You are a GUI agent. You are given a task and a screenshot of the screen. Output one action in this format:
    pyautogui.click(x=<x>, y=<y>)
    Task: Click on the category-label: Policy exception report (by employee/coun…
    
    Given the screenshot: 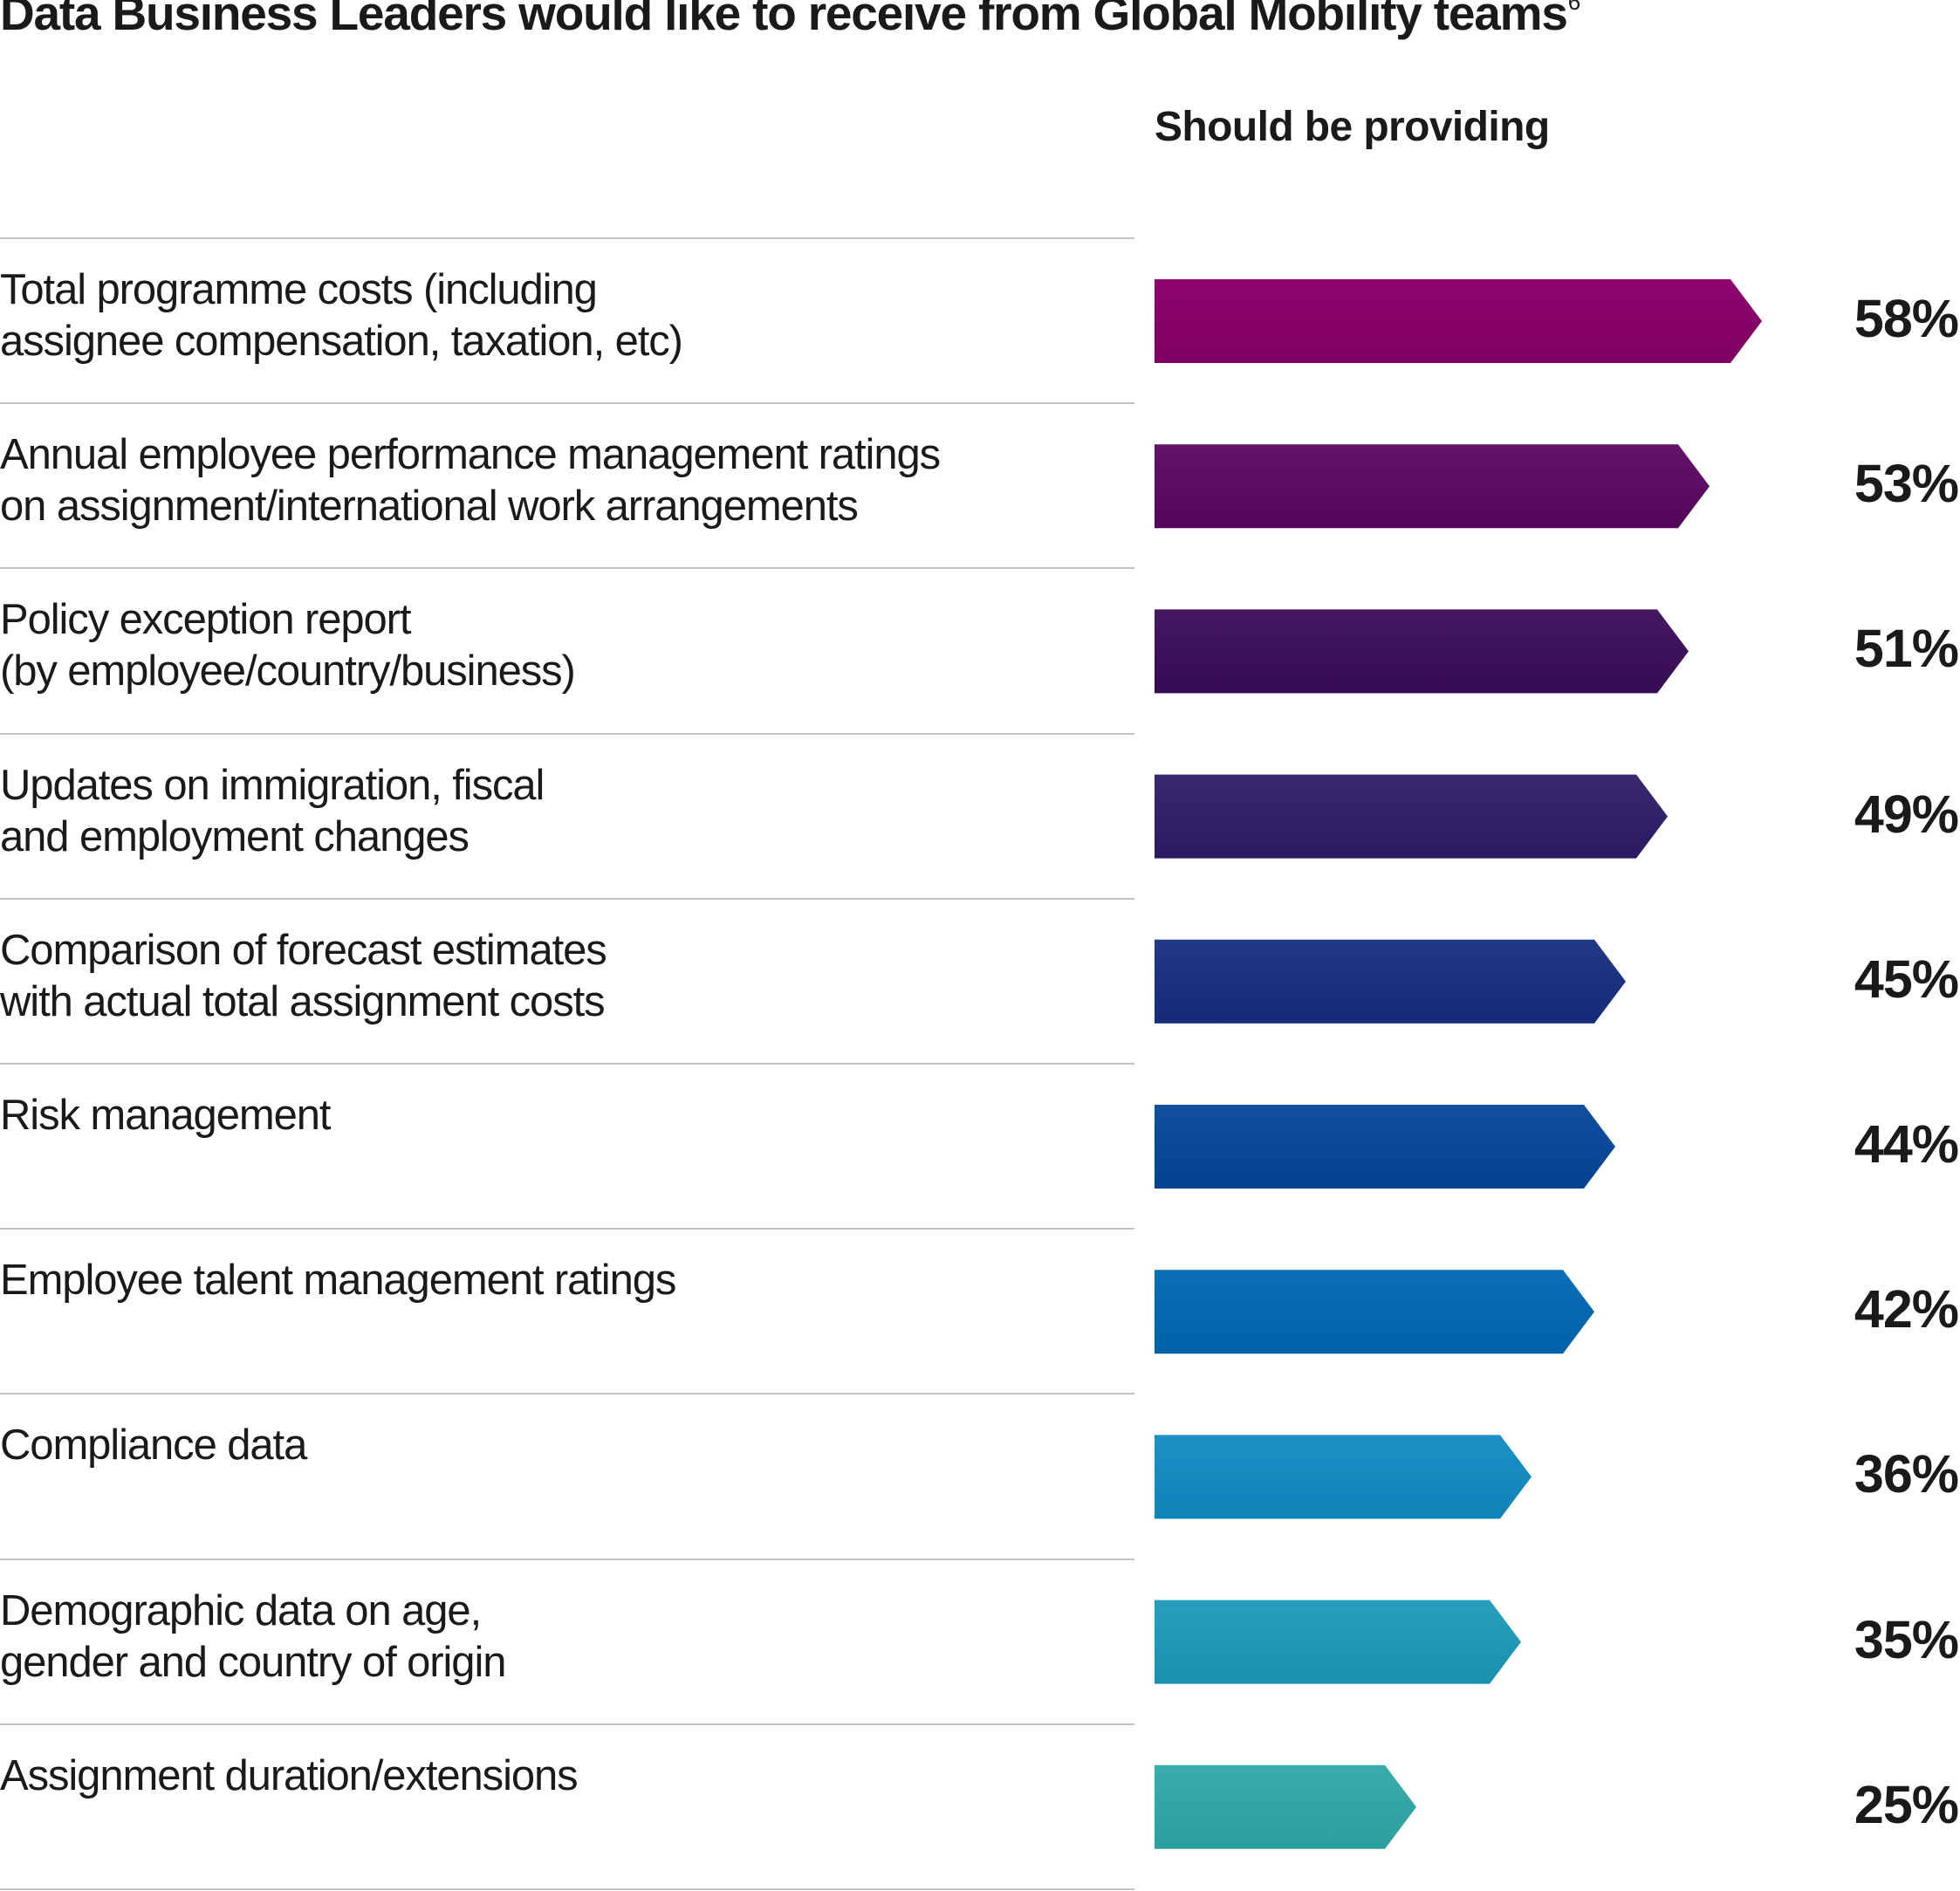 What is the action you would take?
    pyautogui.click(x=550, y=645)
    